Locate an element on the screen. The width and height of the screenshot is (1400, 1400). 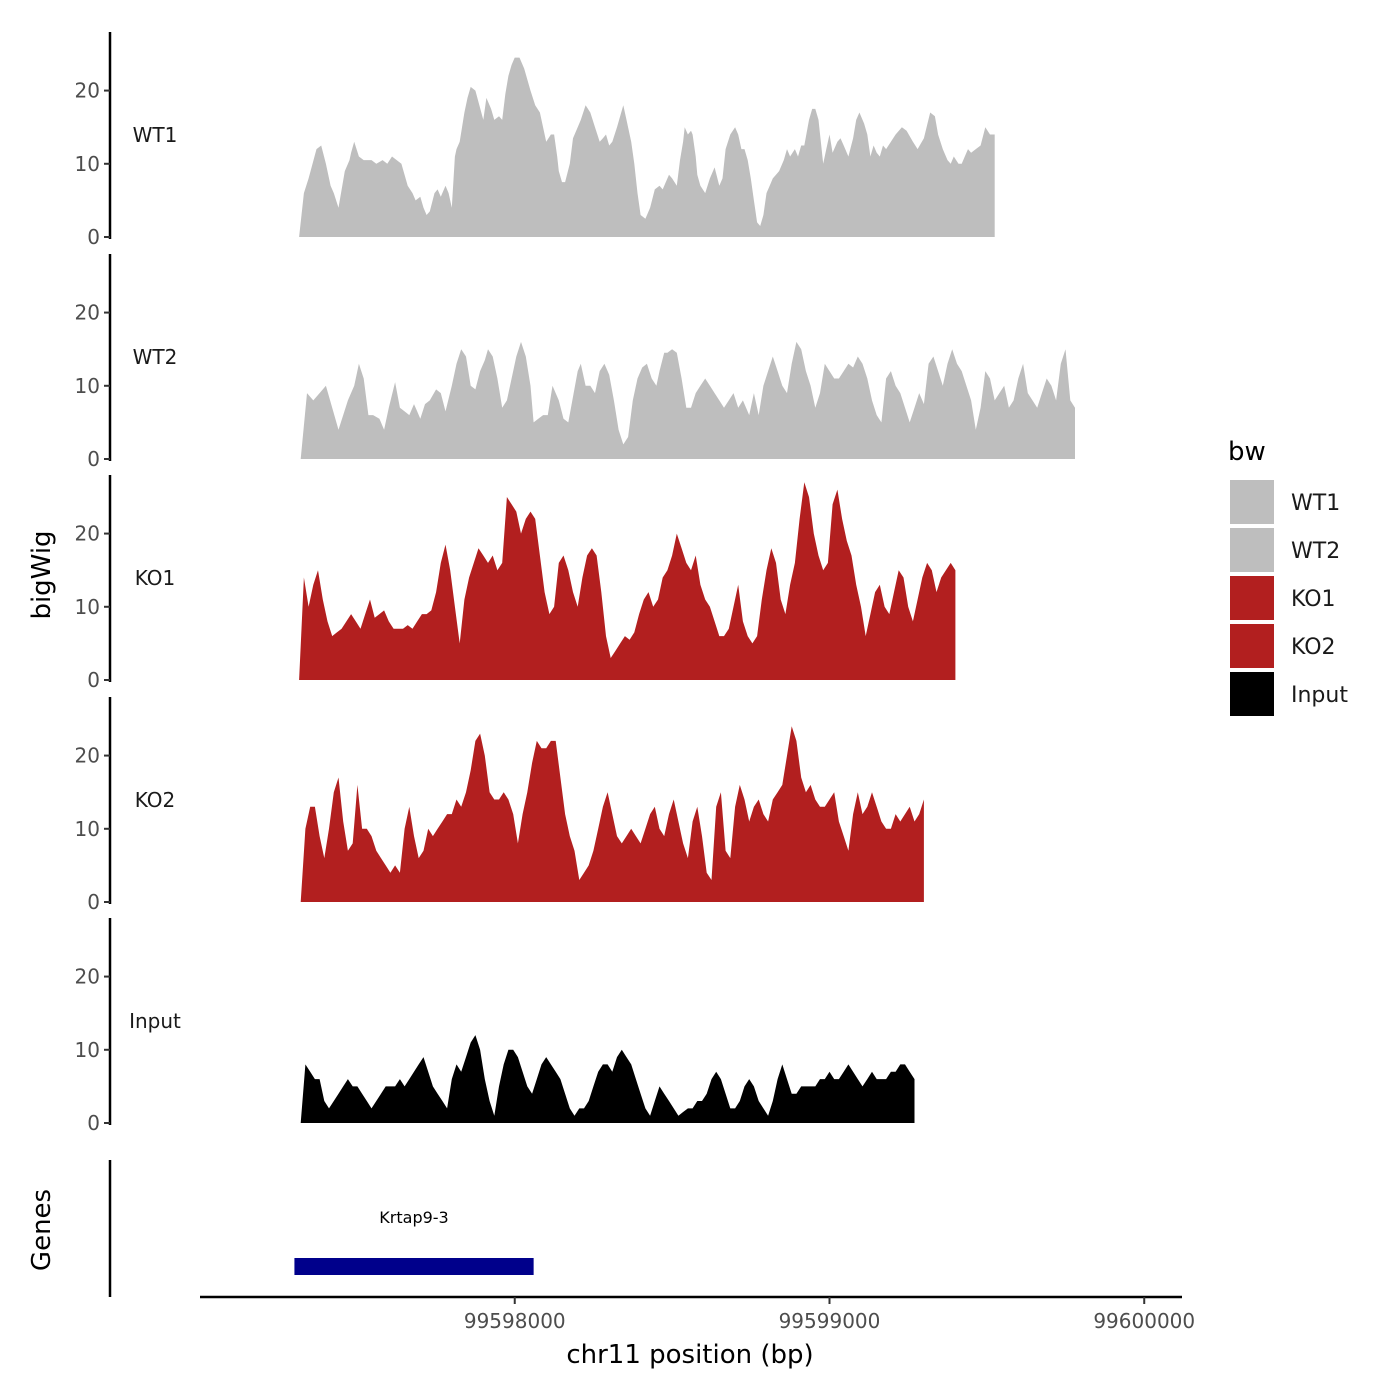
track-ko1-area is located at coordinates (627, 581).